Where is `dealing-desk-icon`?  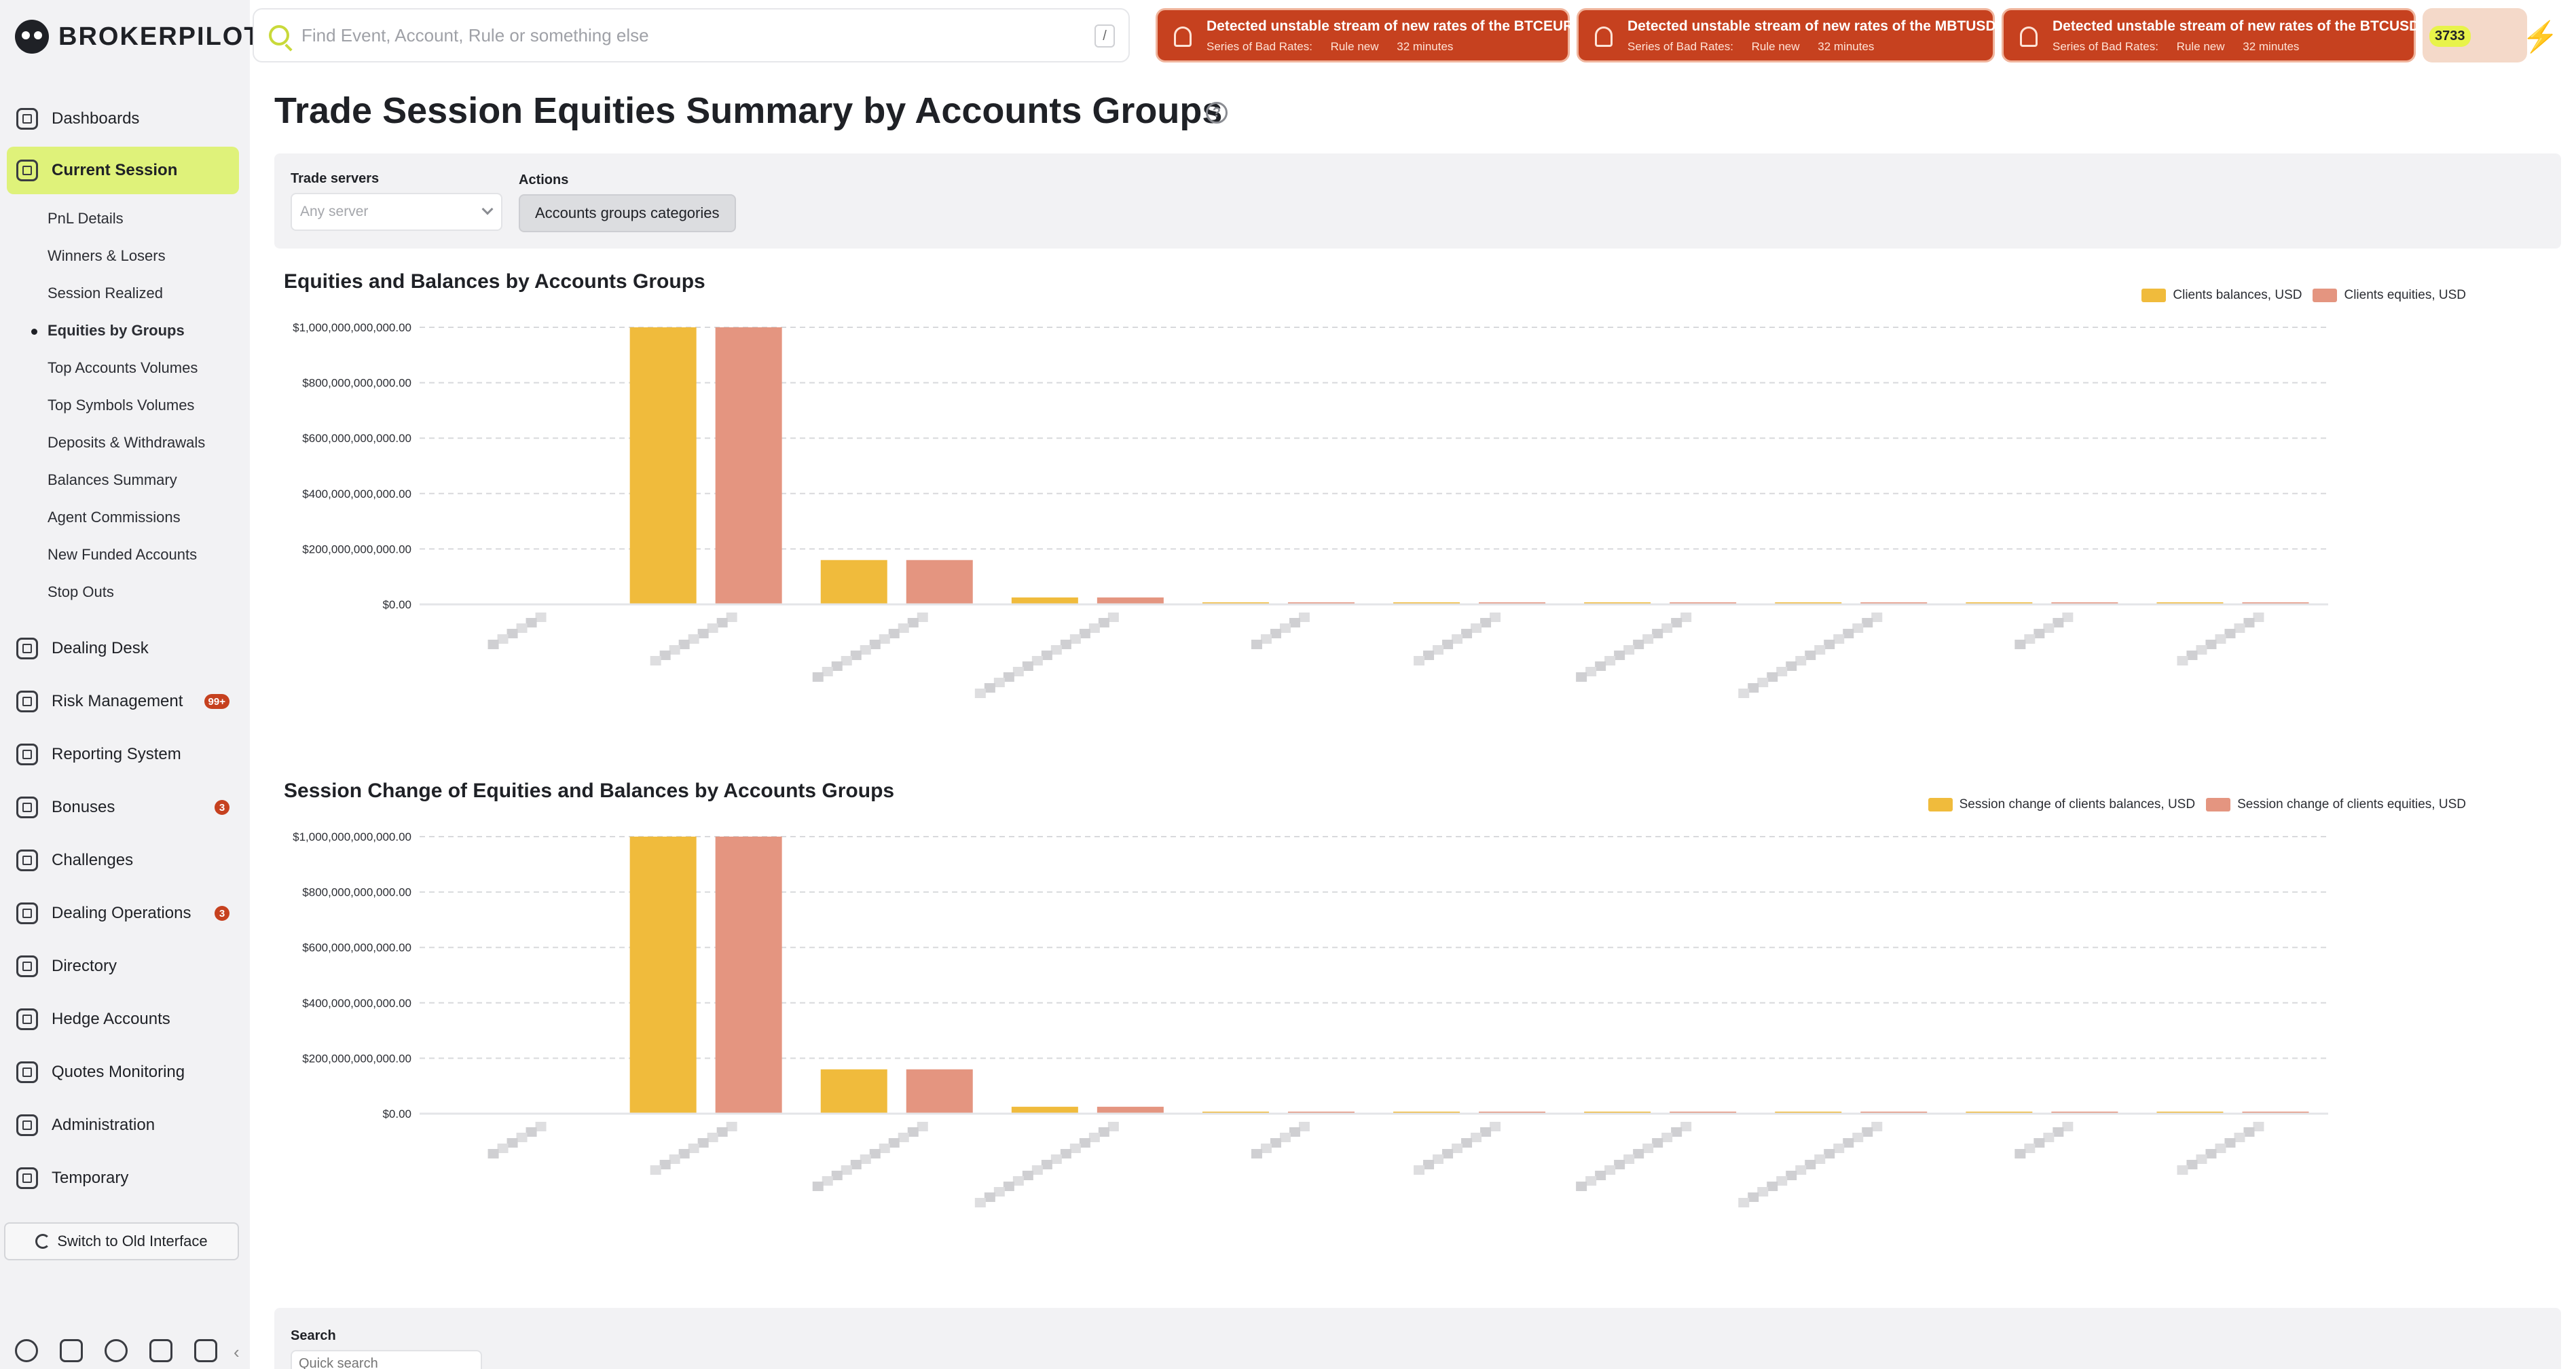 dealing-desk-icon is located at coordinates (27, 648).